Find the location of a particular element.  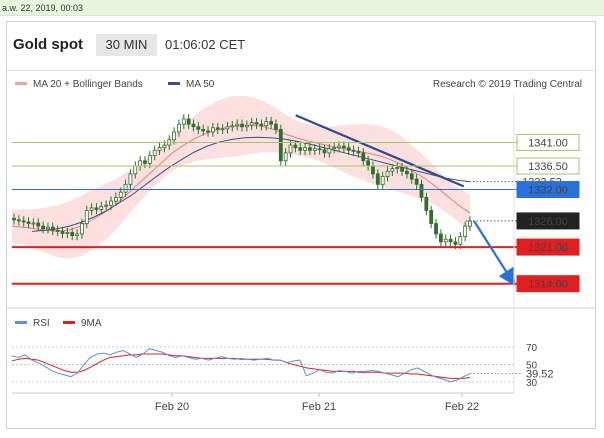

projection-arrow is located at coordinates (494, 253).